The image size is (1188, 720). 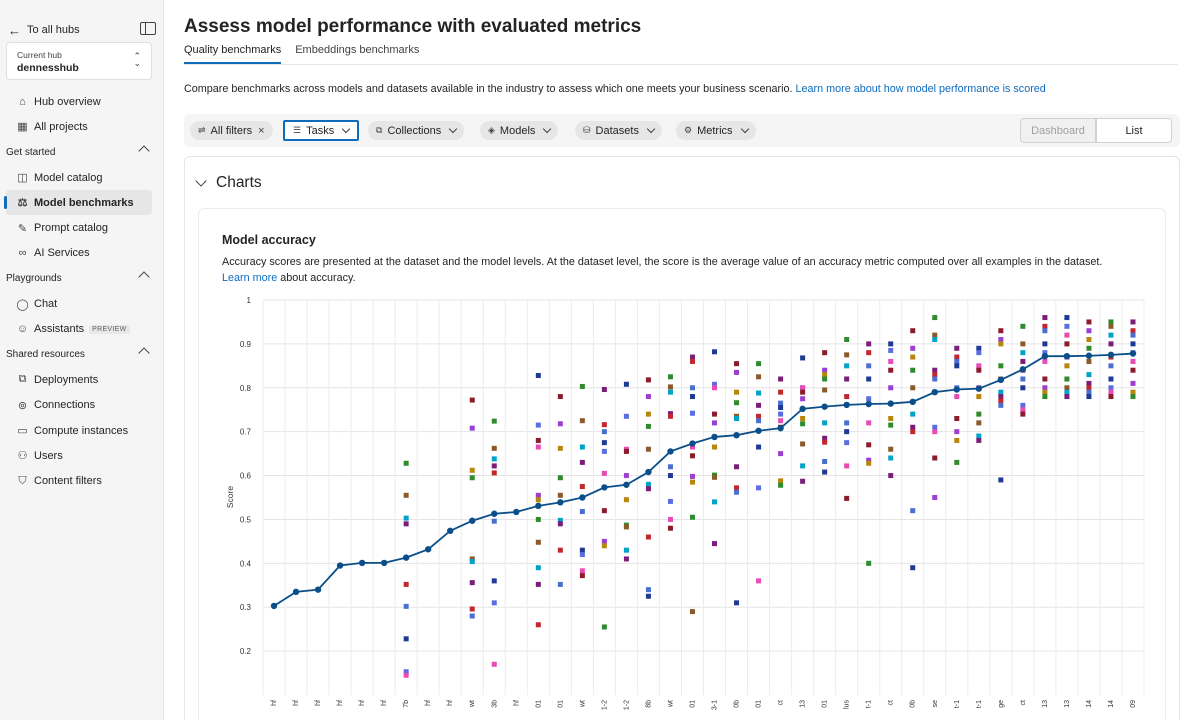 What do you see at coordinates (22, 456) in the screenshot?
I see `users-icon: ⚇` at bounding box center [22, 456].